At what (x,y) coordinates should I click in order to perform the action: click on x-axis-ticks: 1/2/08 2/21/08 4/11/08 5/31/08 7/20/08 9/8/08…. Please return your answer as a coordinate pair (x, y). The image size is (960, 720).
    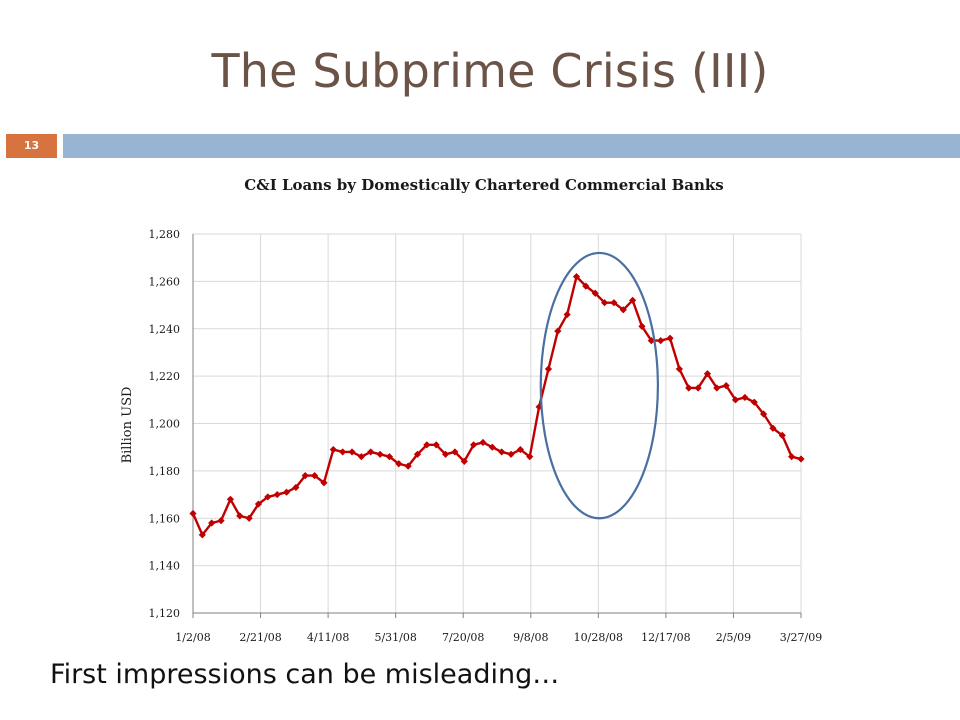
    Looking at the image, I should click on (498, 628).